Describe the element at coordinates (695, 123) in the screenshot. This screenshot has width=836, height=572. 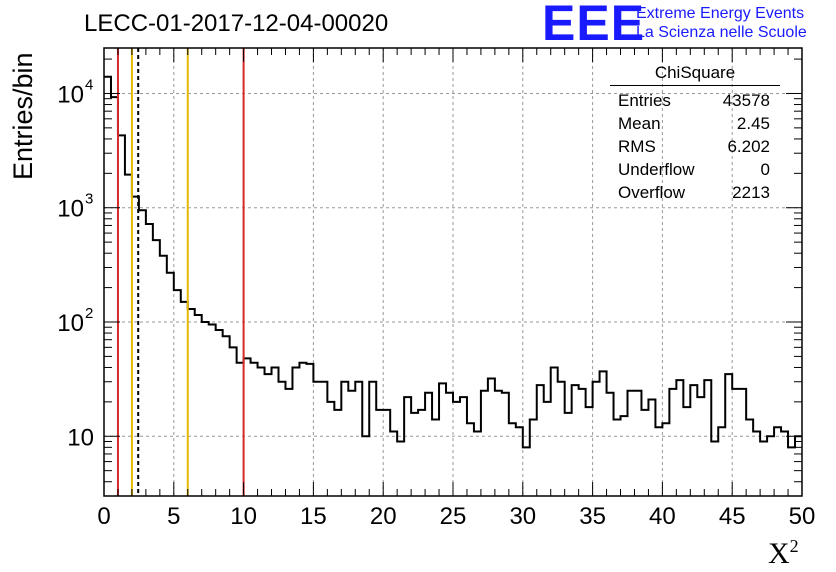
I see `stats-row: Mean 2.45` at that location.